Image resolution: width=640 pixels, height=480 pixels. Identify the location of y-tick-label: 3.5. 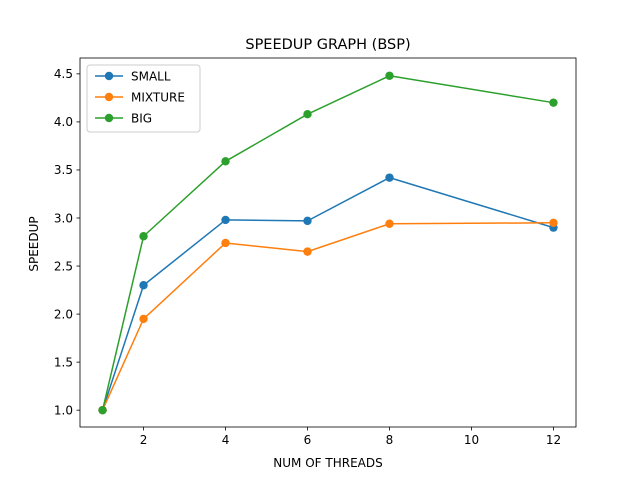
(63, 170).